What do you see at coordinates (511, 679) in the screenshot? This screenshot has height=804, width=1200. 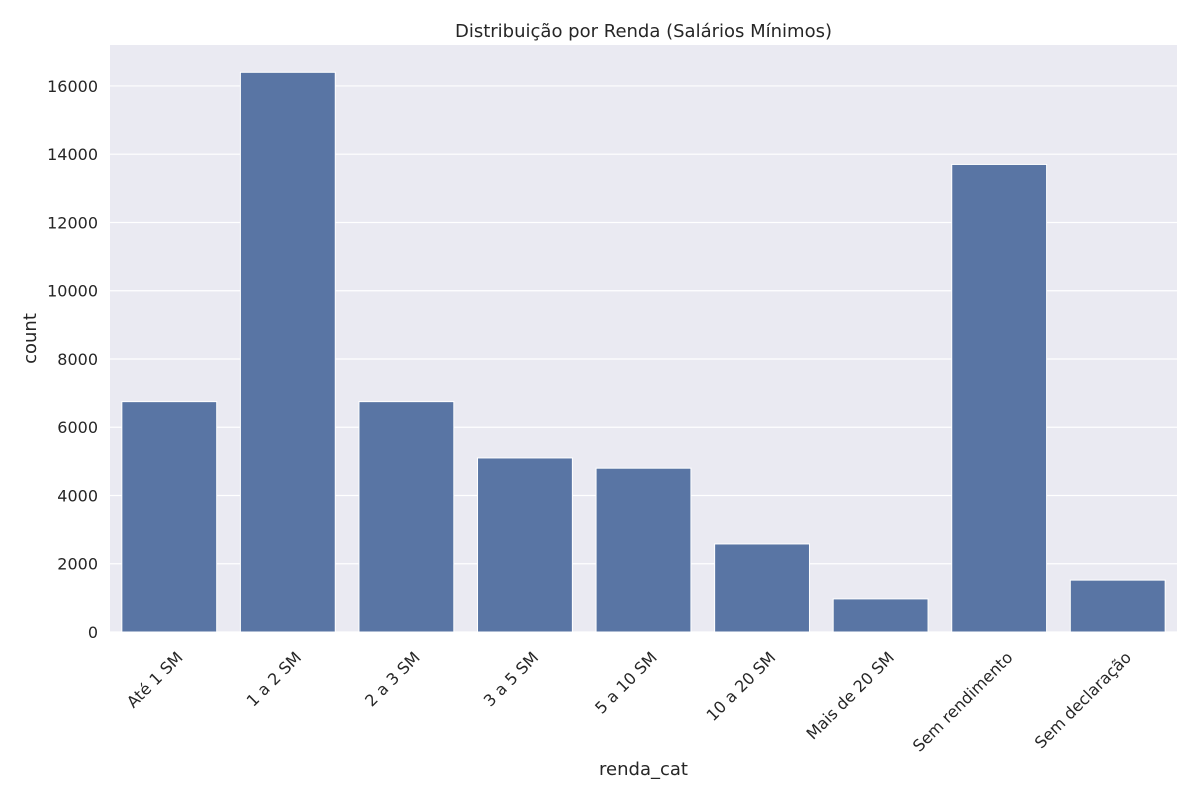 I see `x-tick-label: 3 a 5 SM` at bounding box center [511, 679].